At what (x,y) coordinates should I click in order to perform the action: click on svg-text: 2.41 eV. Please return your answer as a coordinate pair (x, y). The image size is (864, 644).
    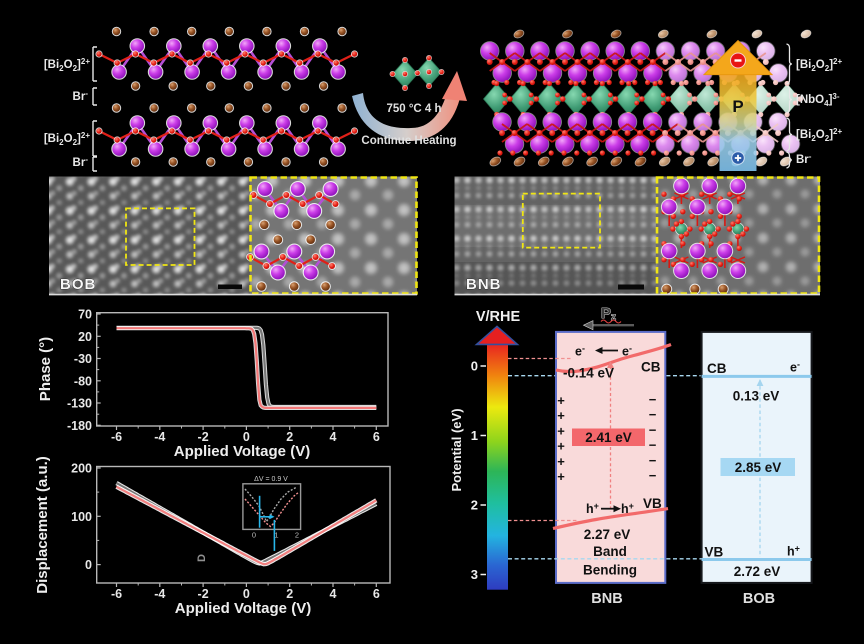
    Looking at the image, I should click on (608, 437).